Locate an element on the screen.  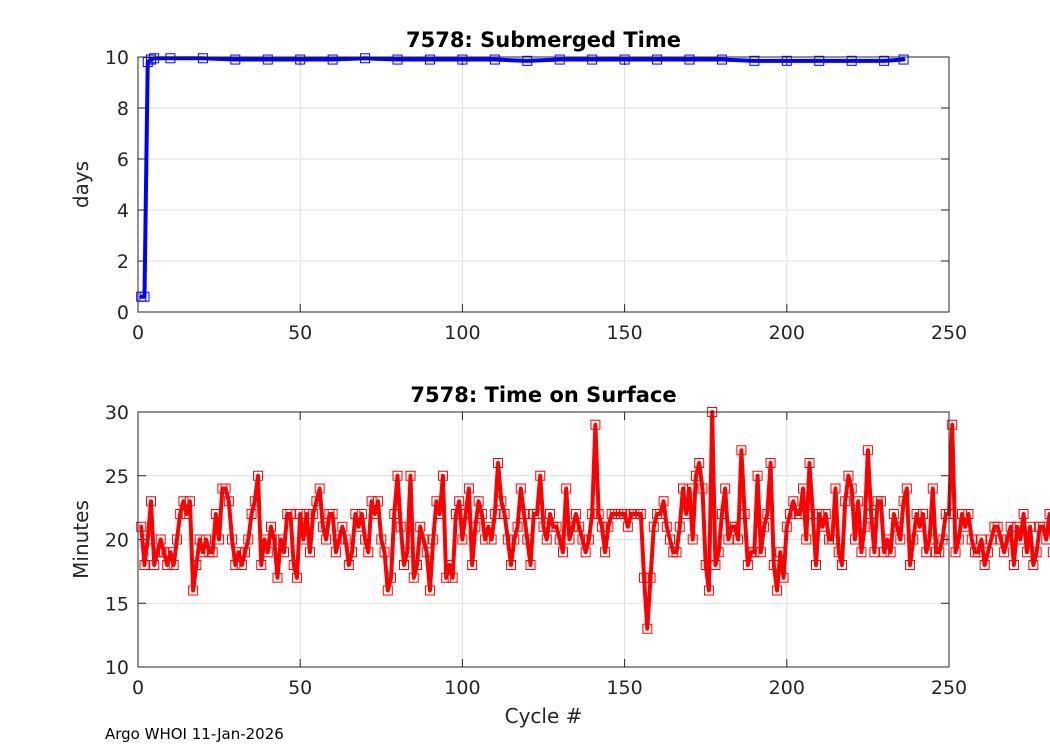
x-tick-label: 0 is located at coordinates (138, 688).